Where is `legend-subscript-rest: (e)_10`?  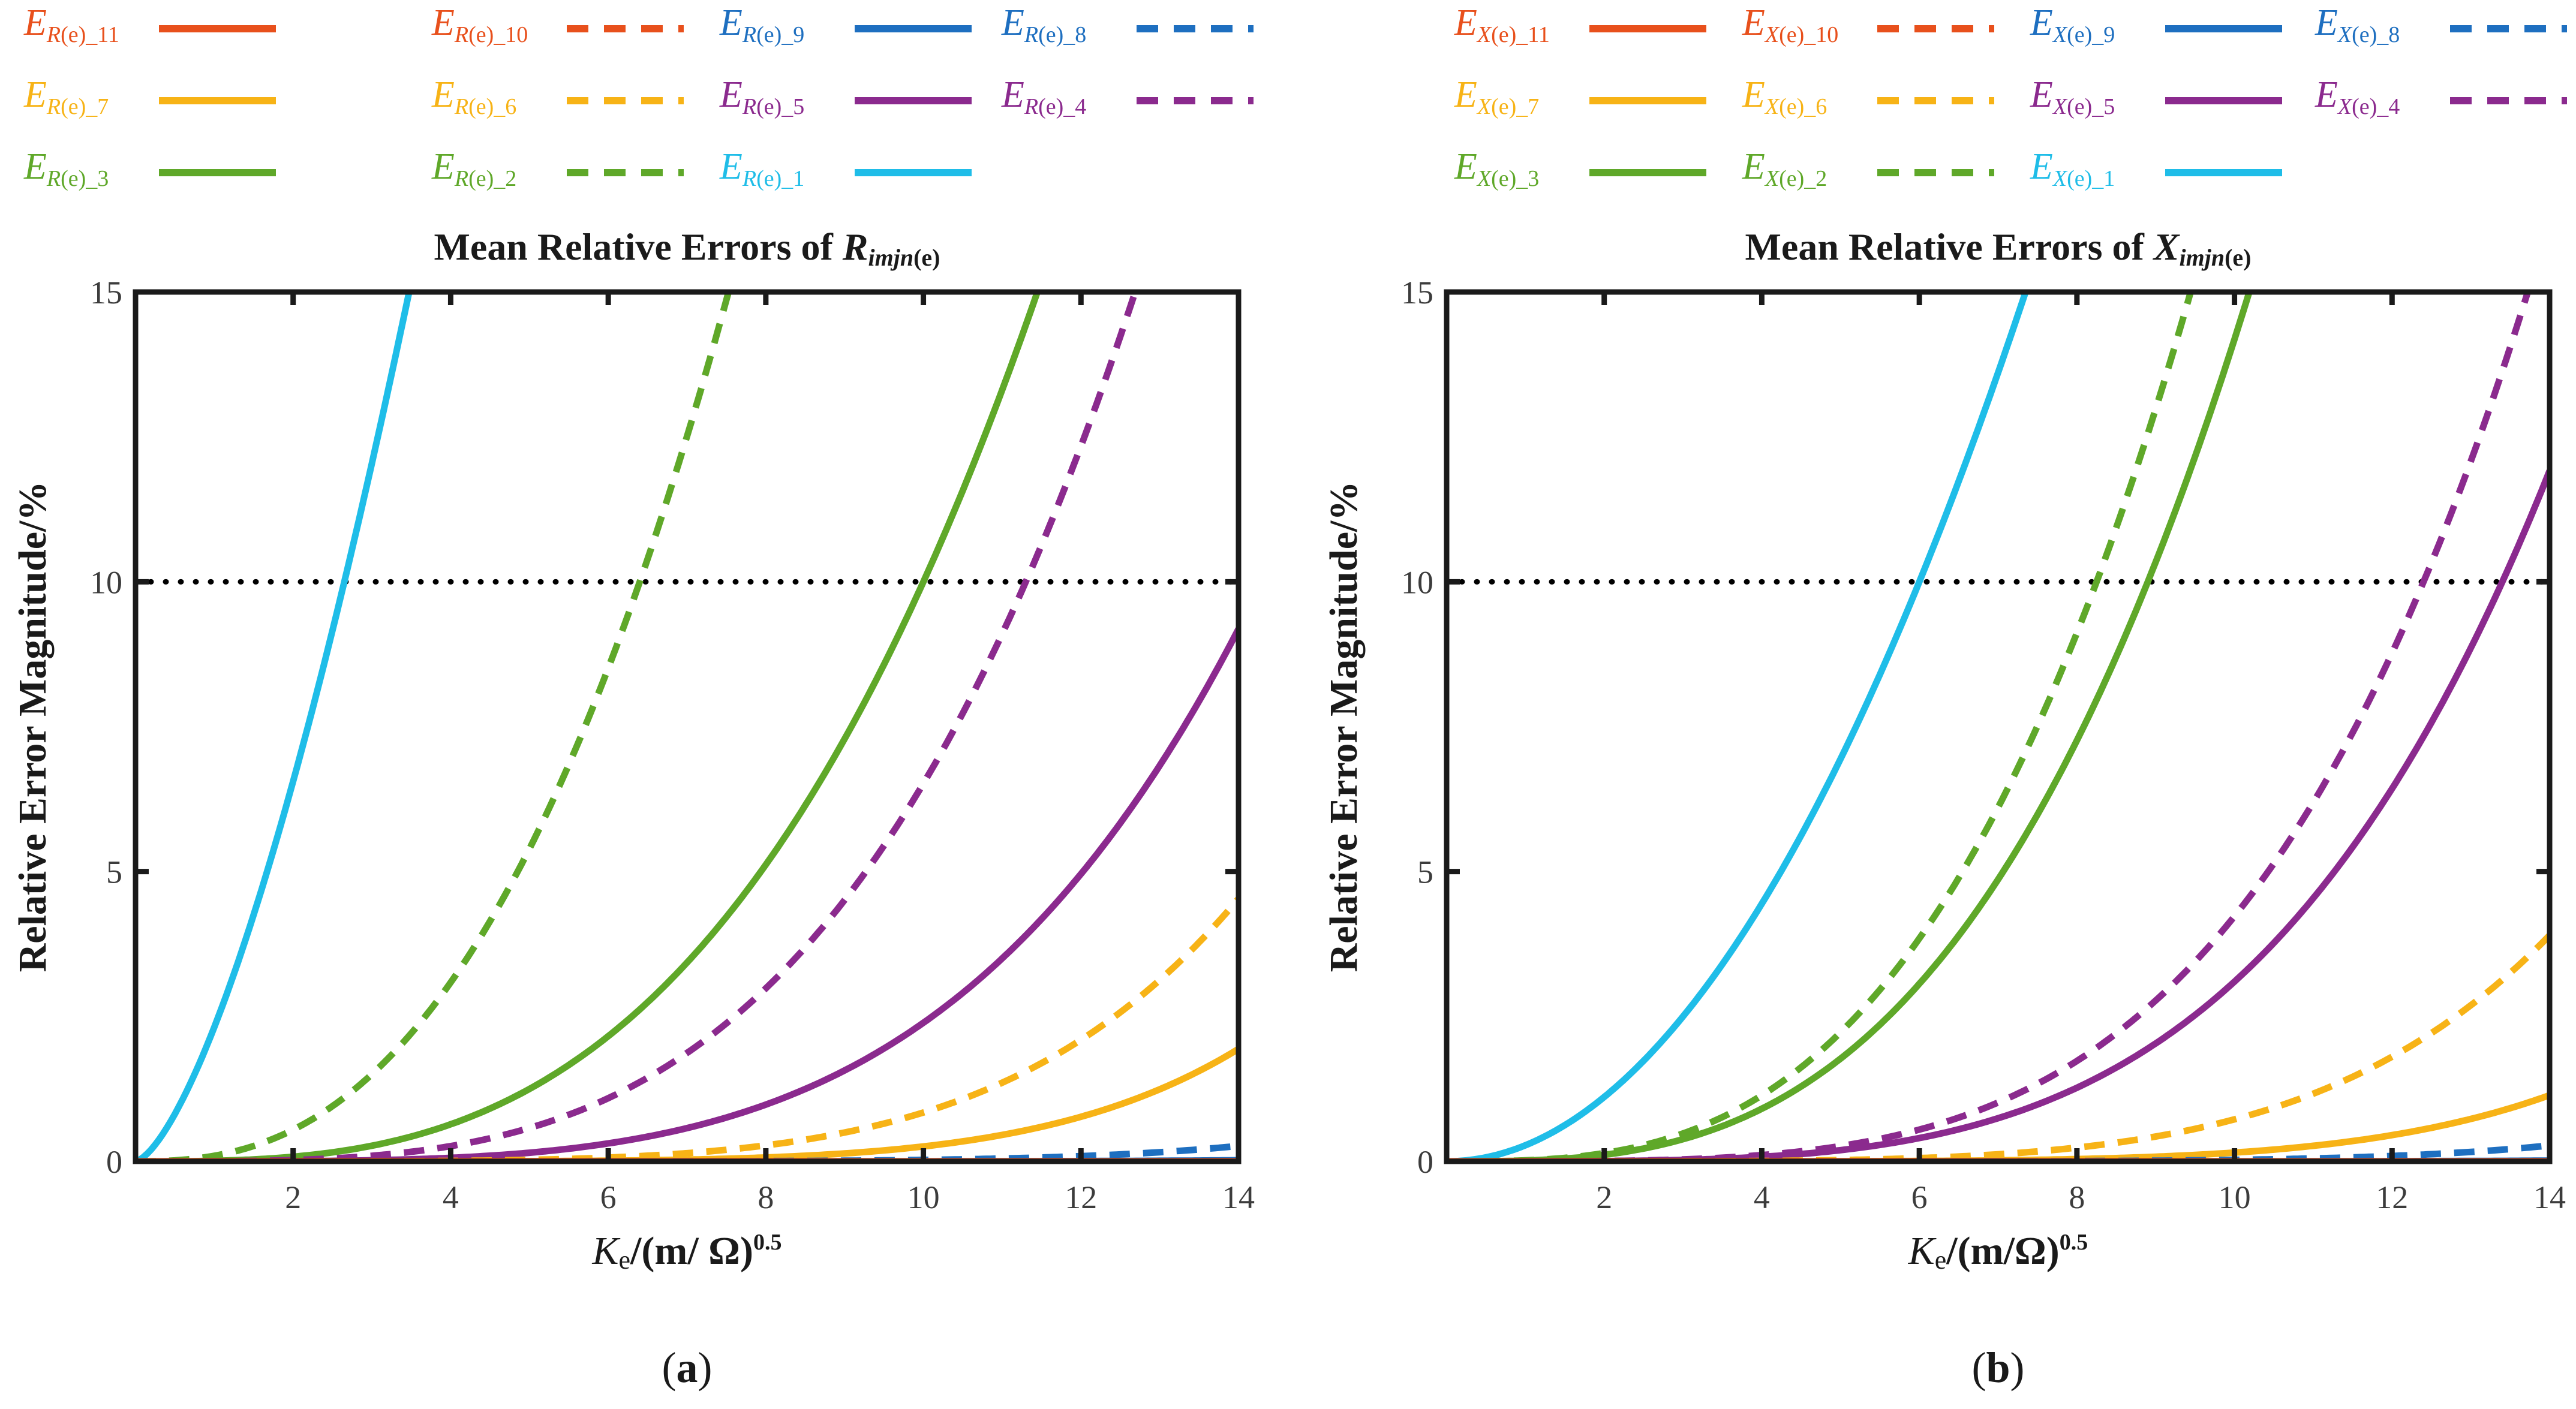 legend-subscript-rest: (e)_10 is located at coordinates (1809, 34).